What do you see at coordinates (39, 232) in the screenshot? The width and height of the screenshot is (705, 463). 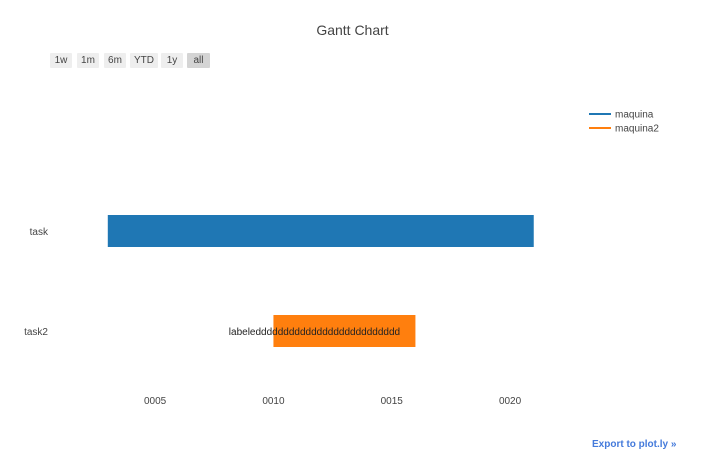 I see `y-tick-label: task` at bounding box center [39, 232].